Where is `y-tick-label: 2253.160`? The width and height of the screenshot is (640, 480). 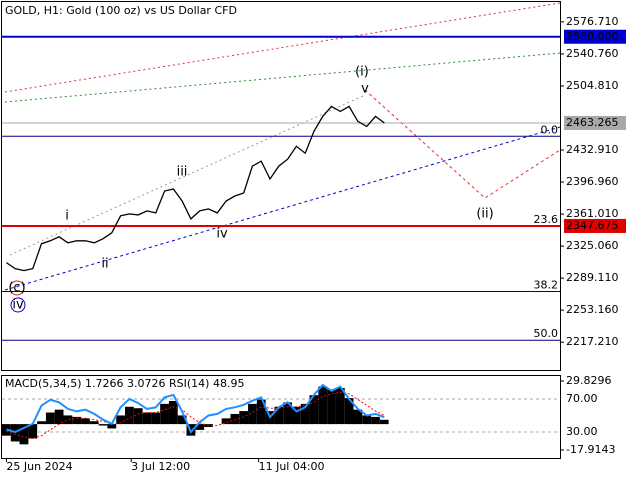
y-tick-label: 2253.160 is located at coordinates (592, 309).